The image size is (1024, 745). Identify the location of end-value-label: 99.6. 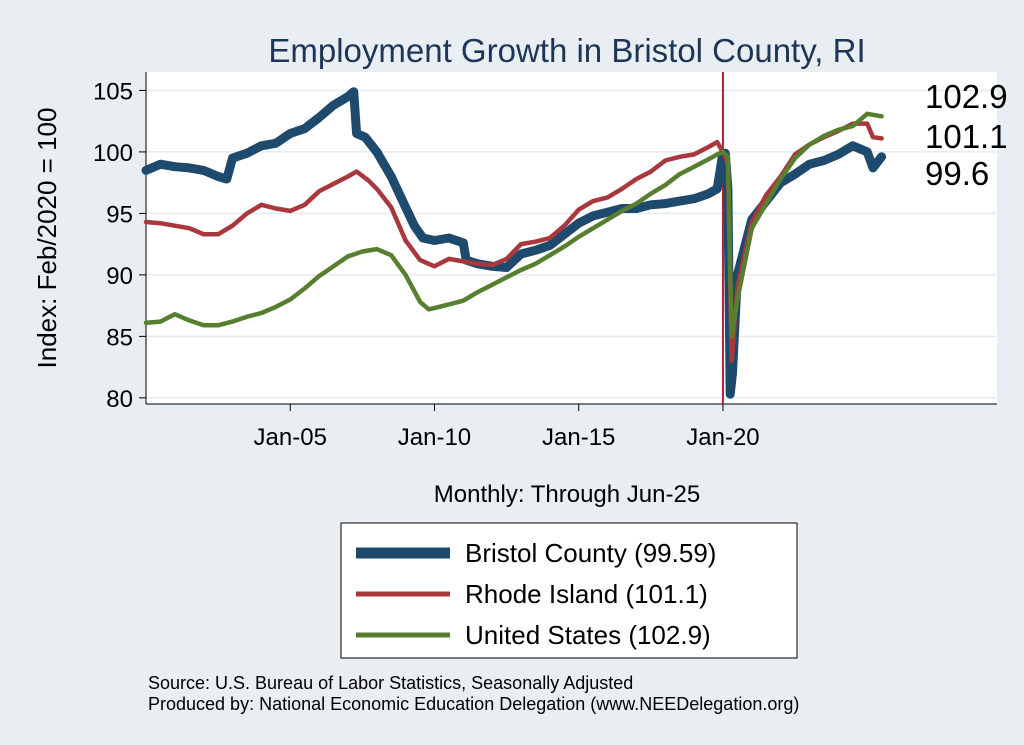
(957, 173).